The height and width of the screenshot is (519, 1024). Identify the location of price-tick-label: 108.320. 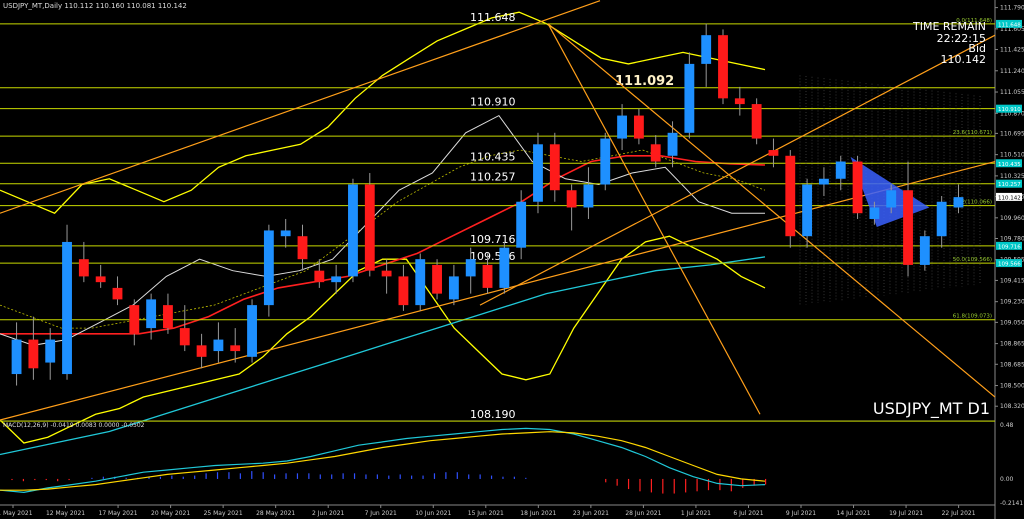
(1012, 406).